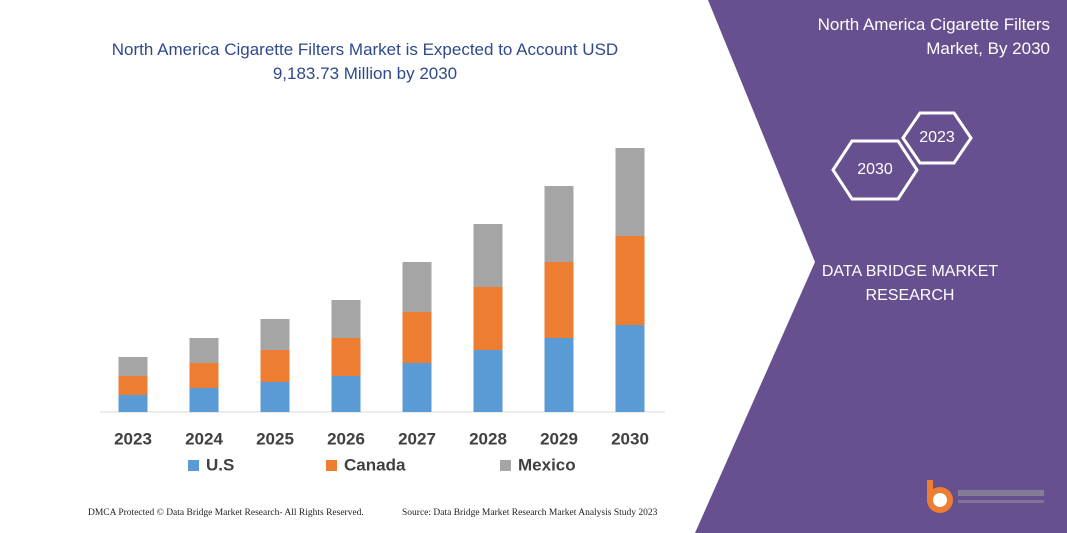 The image size is (1067, 533). I want to click on logo, so click(985, 496).